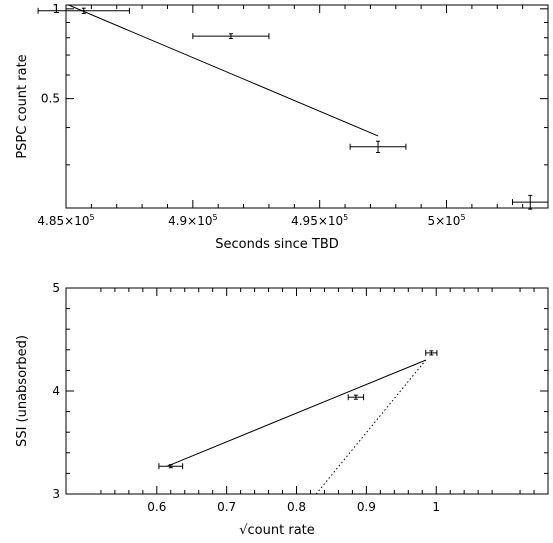 The width and height of the screenshot is (553, 543). I want to click on x-tick-label: 0.9, so click(366, 507).